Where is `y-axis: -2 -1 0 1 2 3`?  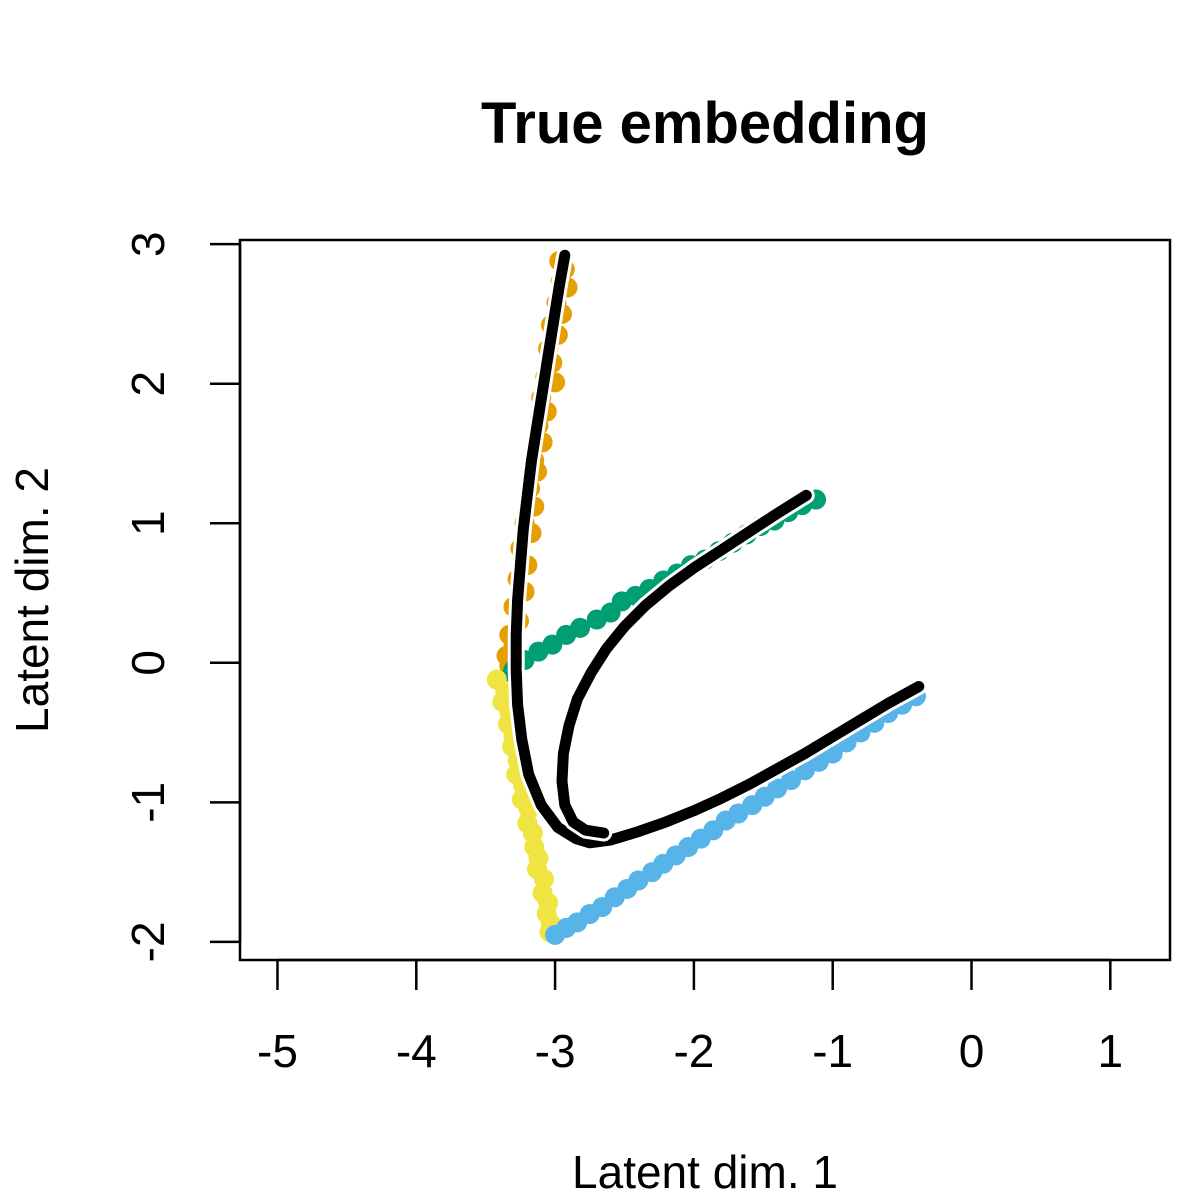 y-axis: -2 -1 0 1 2 3 is located at coordinates (182, 596).